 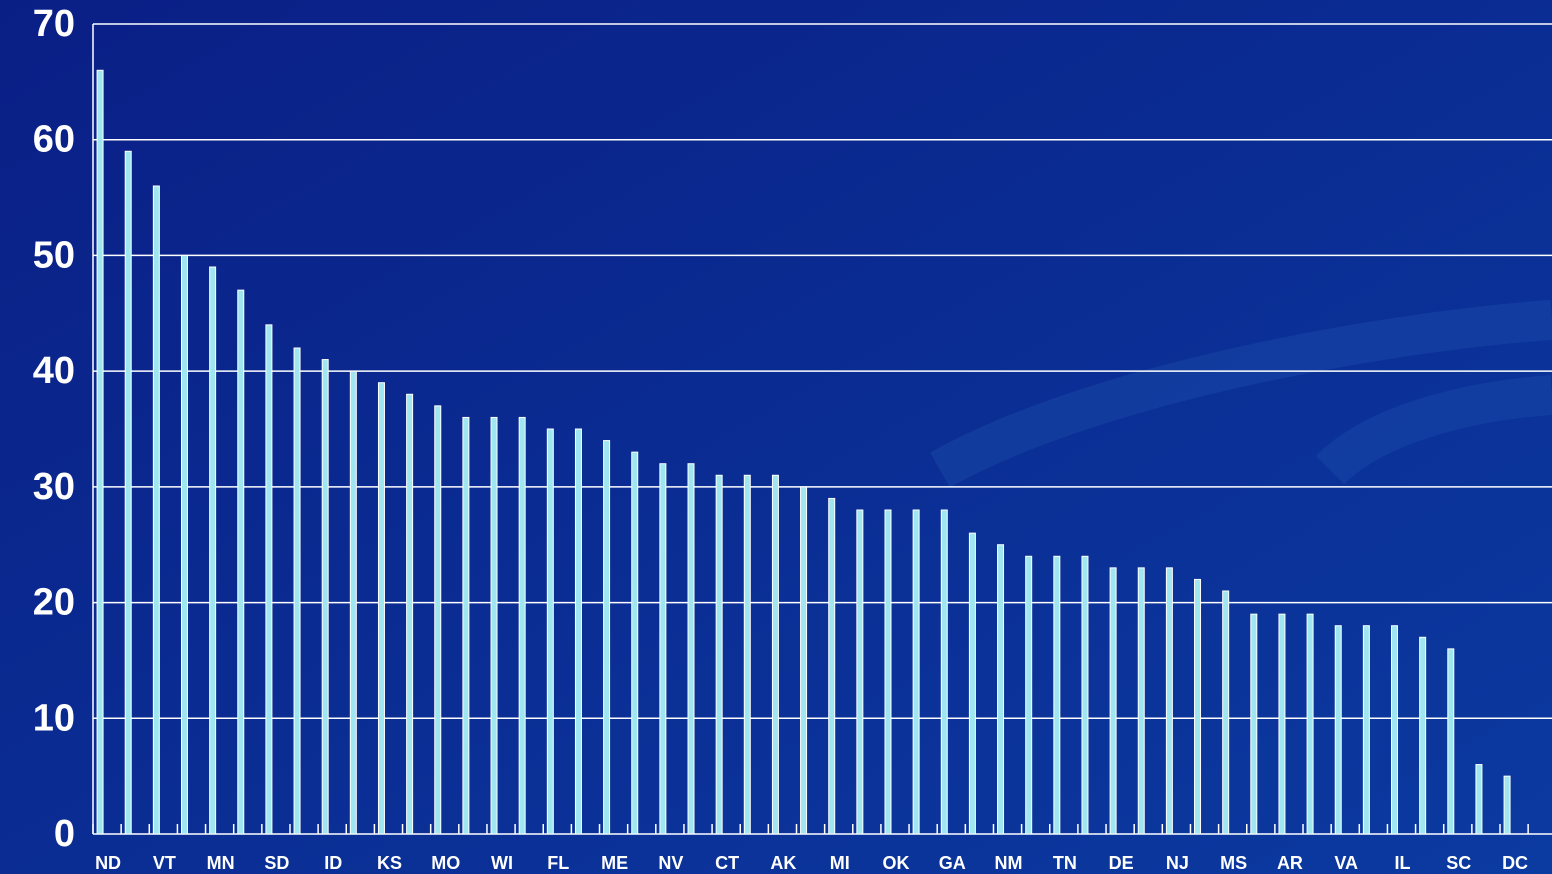 What do you see at coordinates (1177, 863) in the screenshot?
I see `x-tick-label: NJ` at bounding box center [1177, 863].